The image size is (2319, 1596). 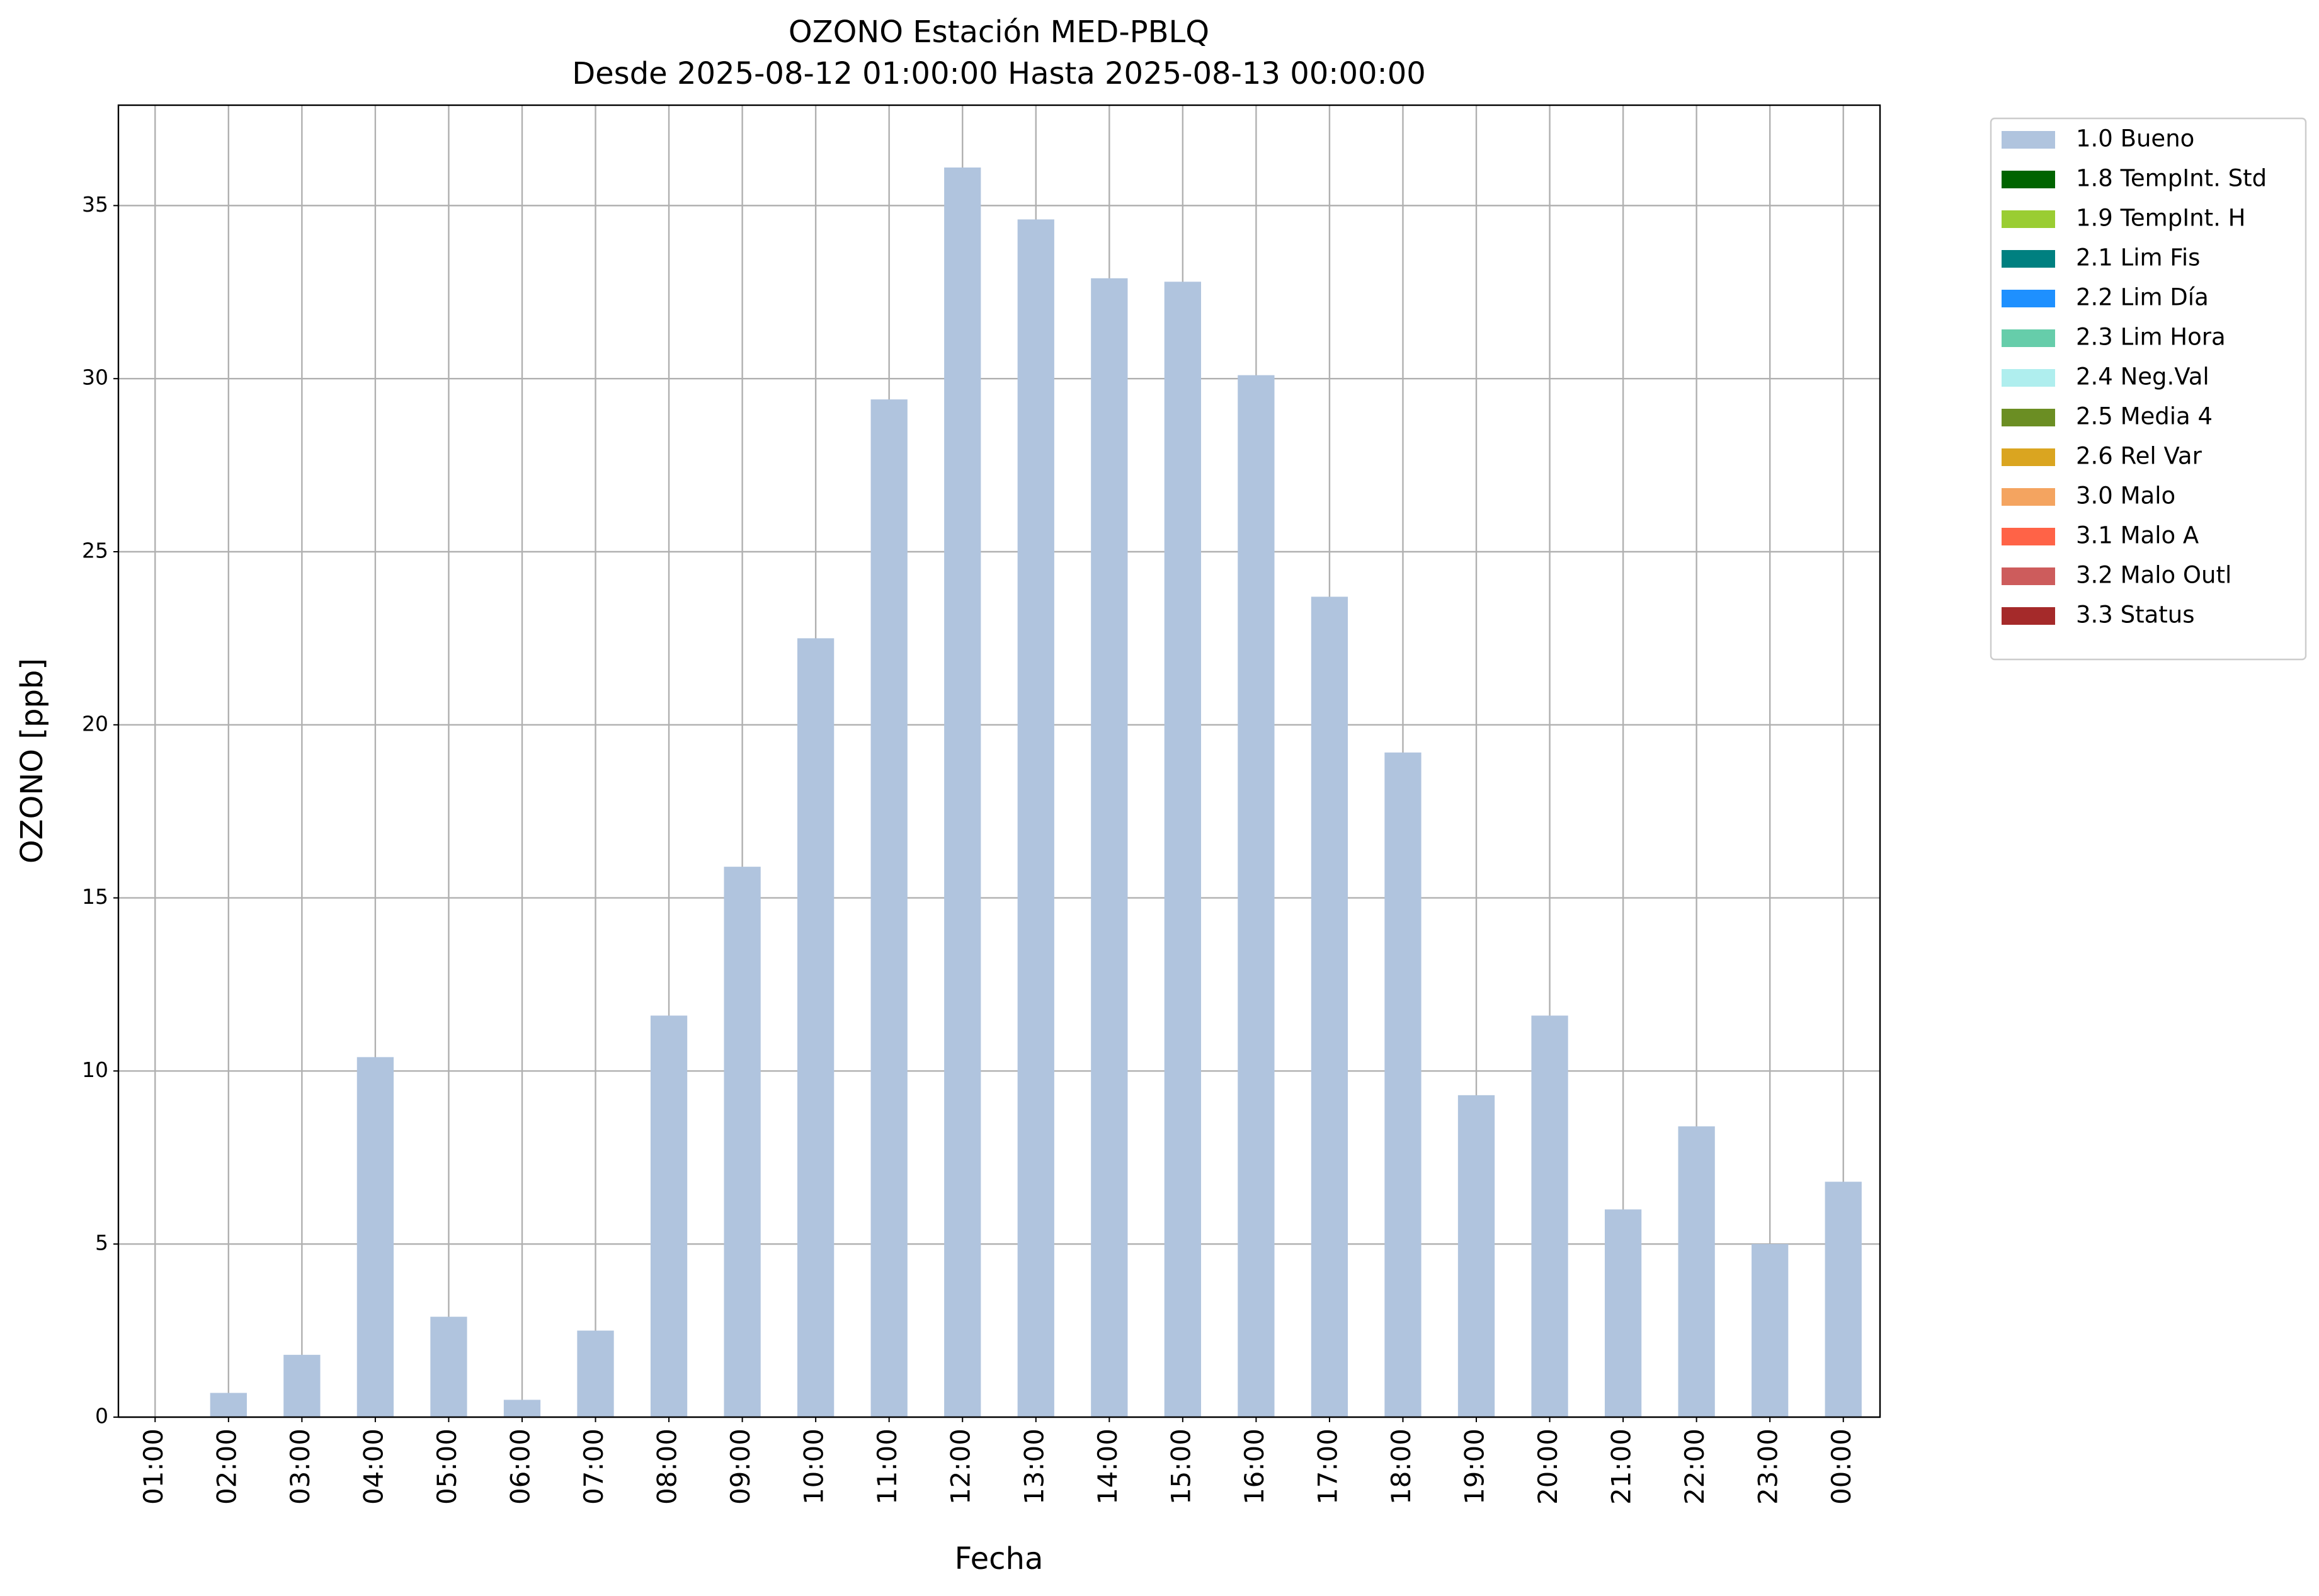 What do you see at coordinates (32, 761) in the screenshot?
I see `y-axis-label: OZONO [ppb]` at bounding box center [32, 761].